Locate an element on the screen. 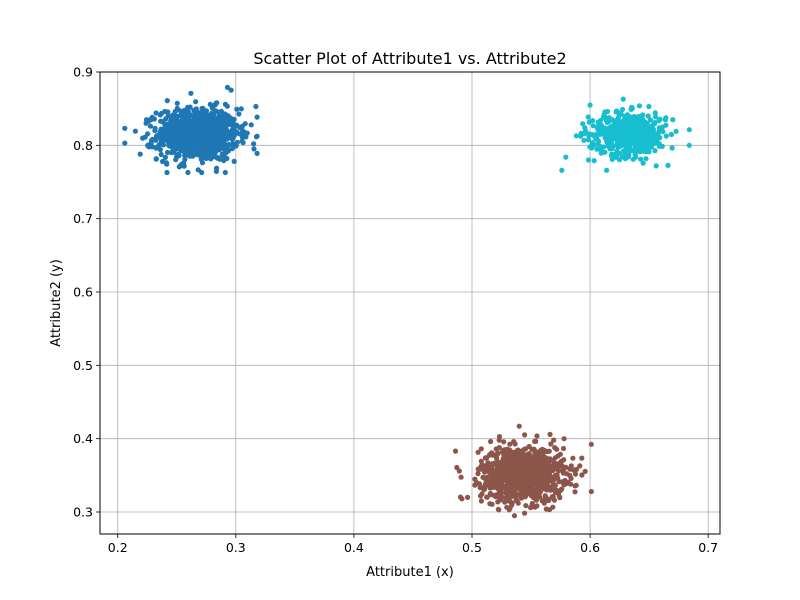 The image size is (800, 600). y-tick-label: 0.9 is located at coordinates (83, 72).